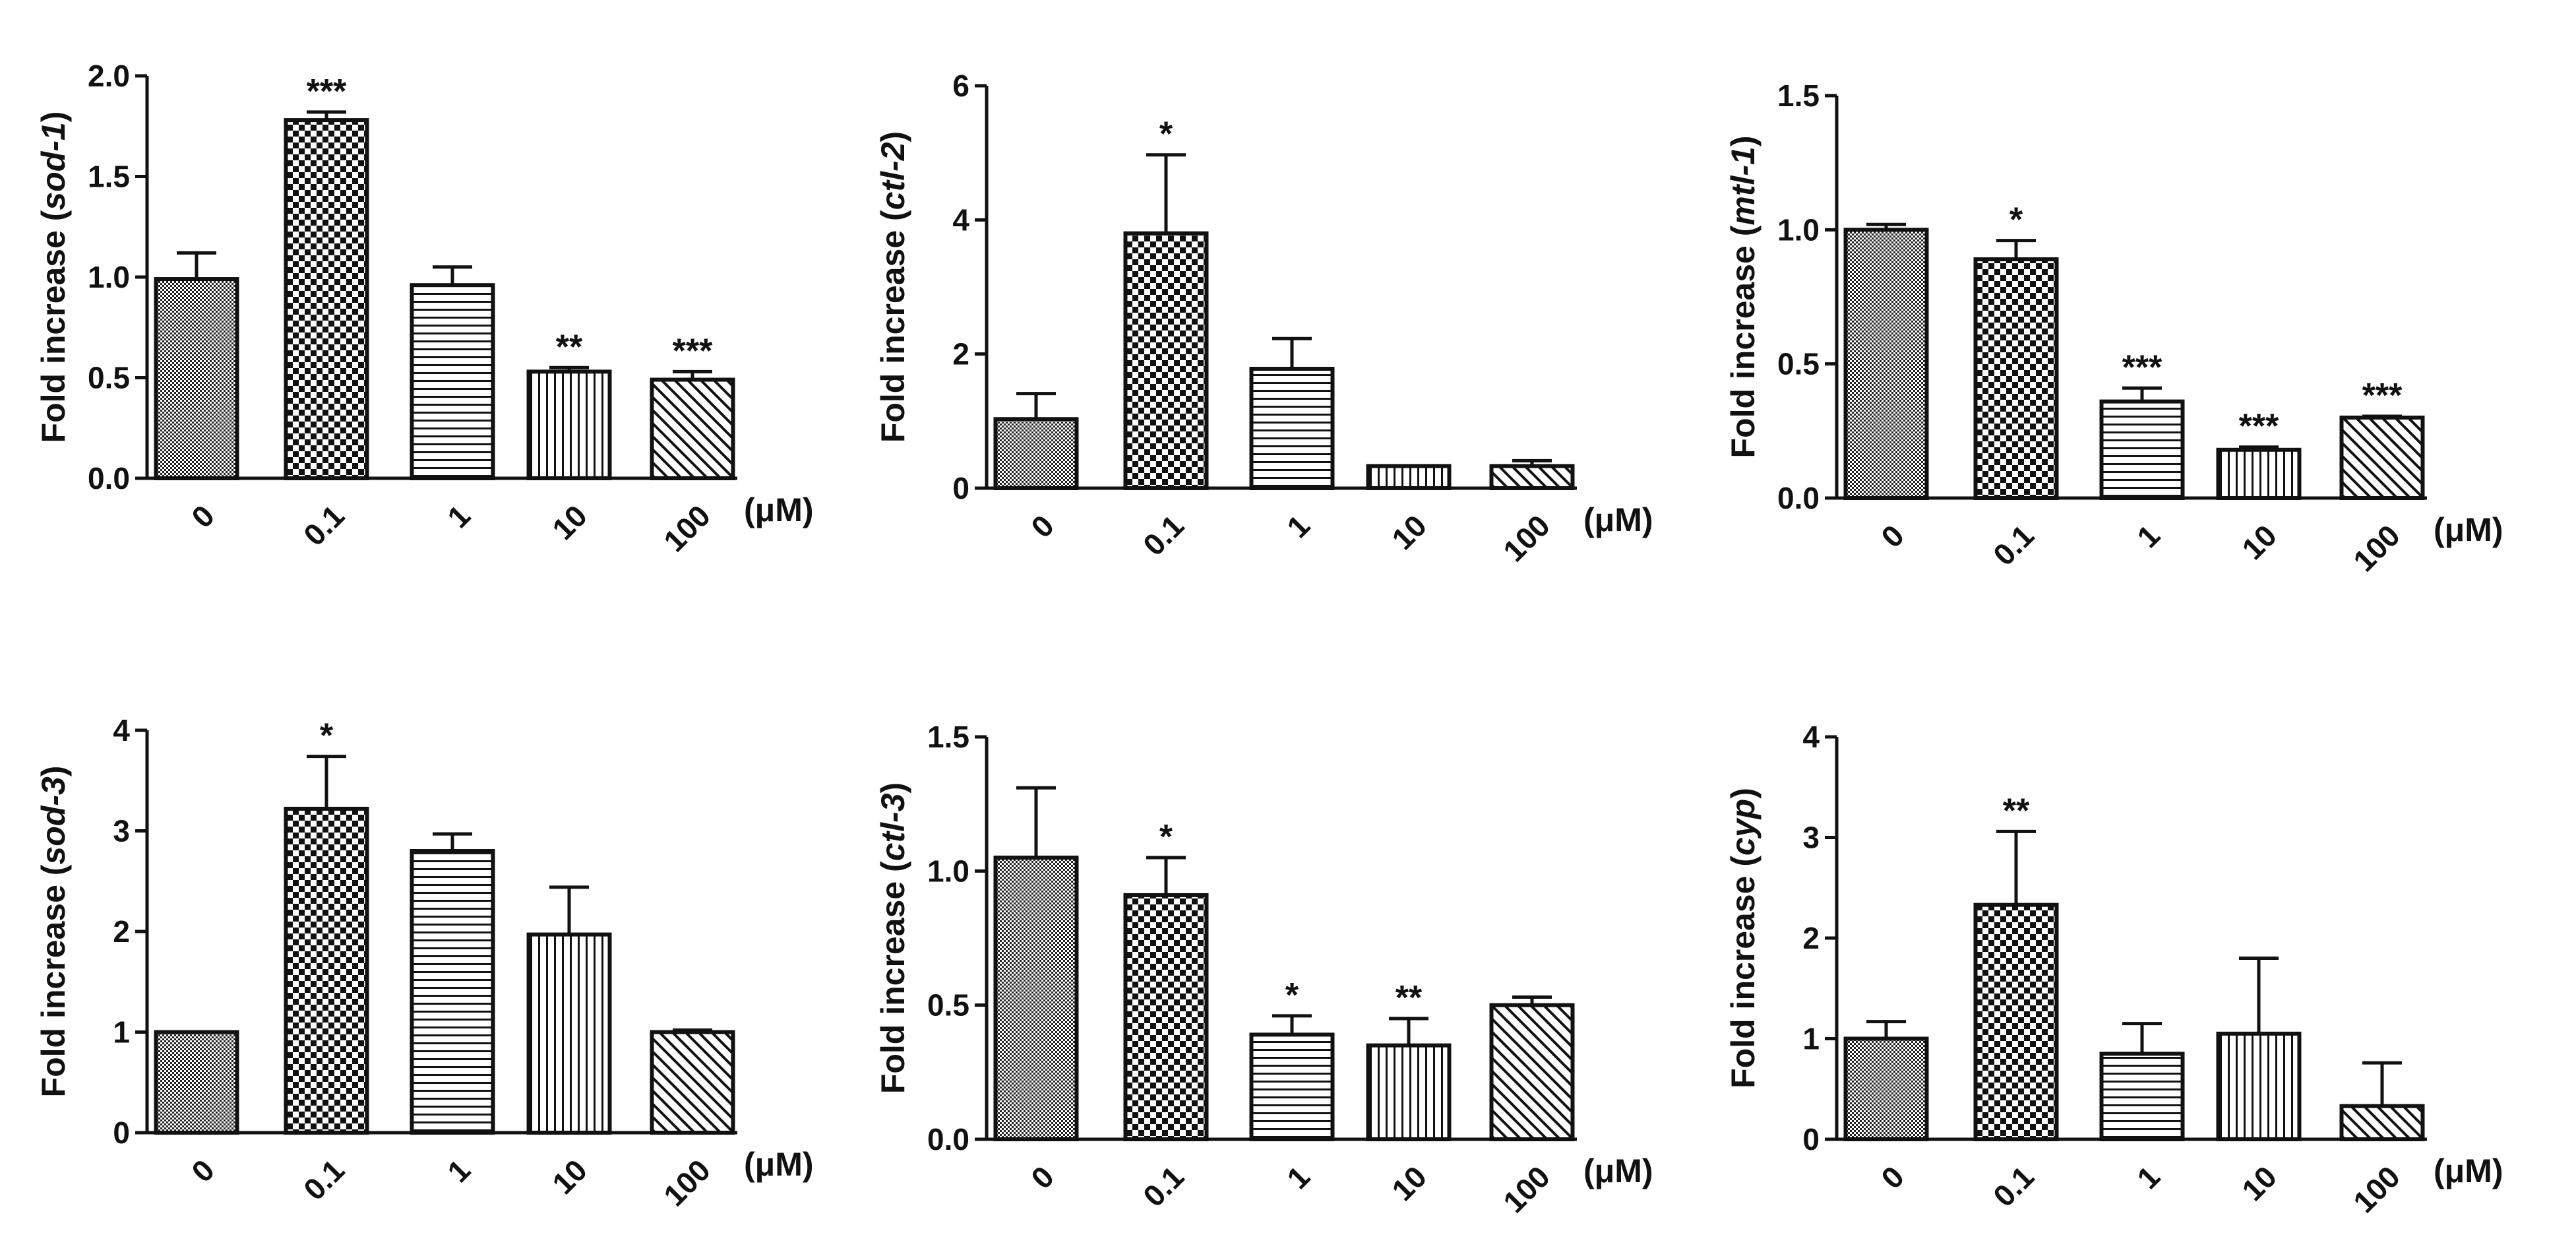  Describe the element at coordinates (960, 86) in the screenshot. I see `y-tick-label: 6` at that location.